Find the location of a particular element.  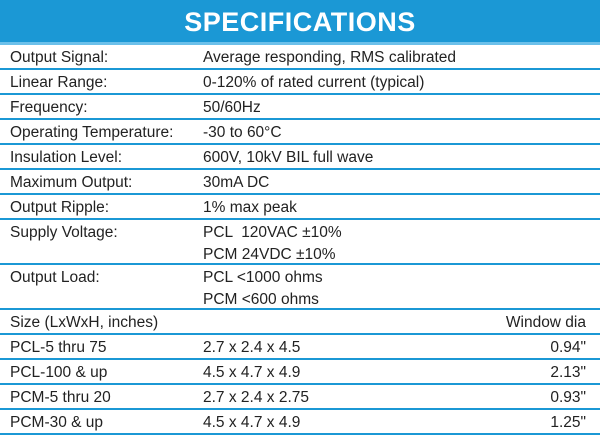

dimensions: 2.7 x 2.4 x 4.5 is located at coordinates (252, 347).